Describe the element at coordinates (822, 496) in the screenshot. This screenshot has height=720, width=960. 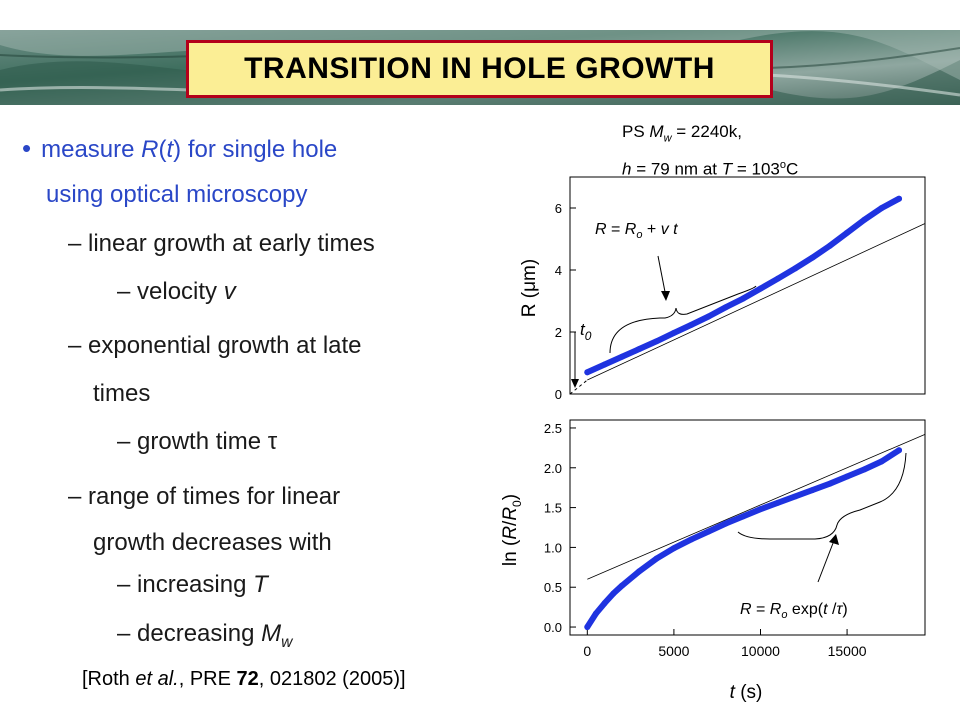
I see `chart-bottom-brace` at that location.